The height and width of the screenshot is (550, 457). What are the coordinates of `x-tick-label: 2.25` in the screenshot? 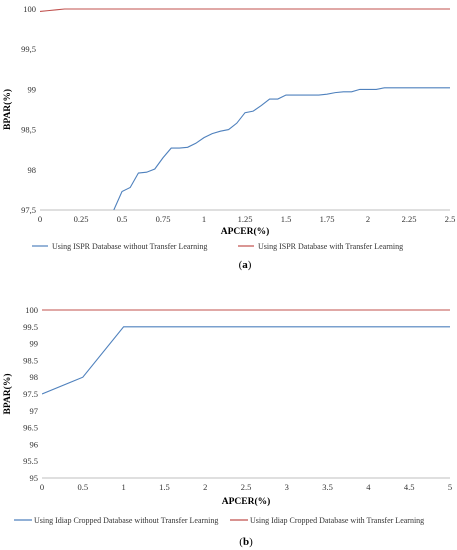 It's located at (409, 219).